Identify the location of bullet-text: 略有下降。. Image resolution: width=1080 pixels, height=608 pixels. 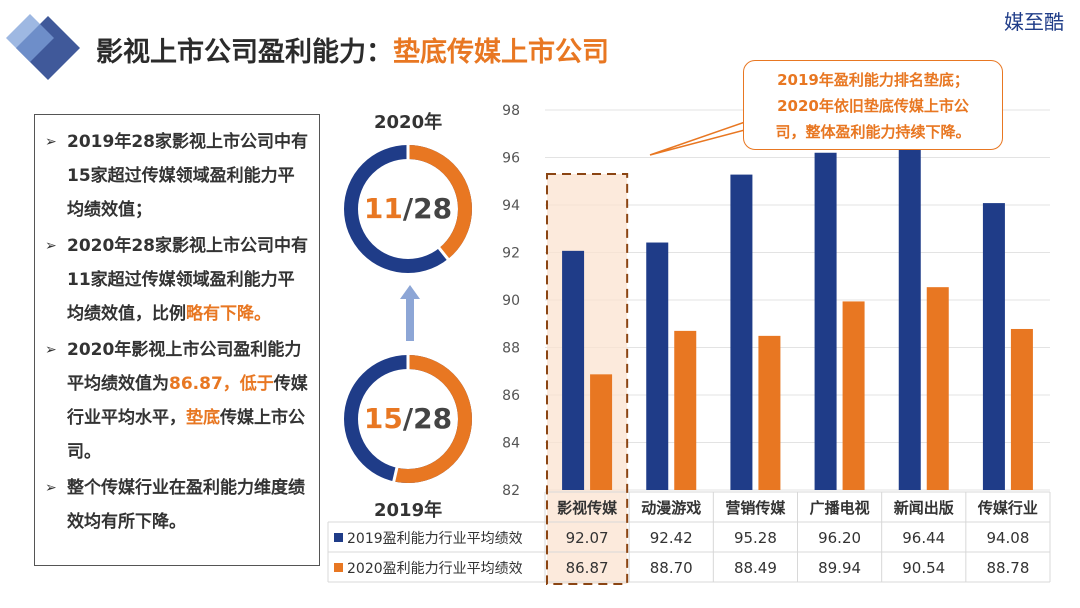
(228, 314).